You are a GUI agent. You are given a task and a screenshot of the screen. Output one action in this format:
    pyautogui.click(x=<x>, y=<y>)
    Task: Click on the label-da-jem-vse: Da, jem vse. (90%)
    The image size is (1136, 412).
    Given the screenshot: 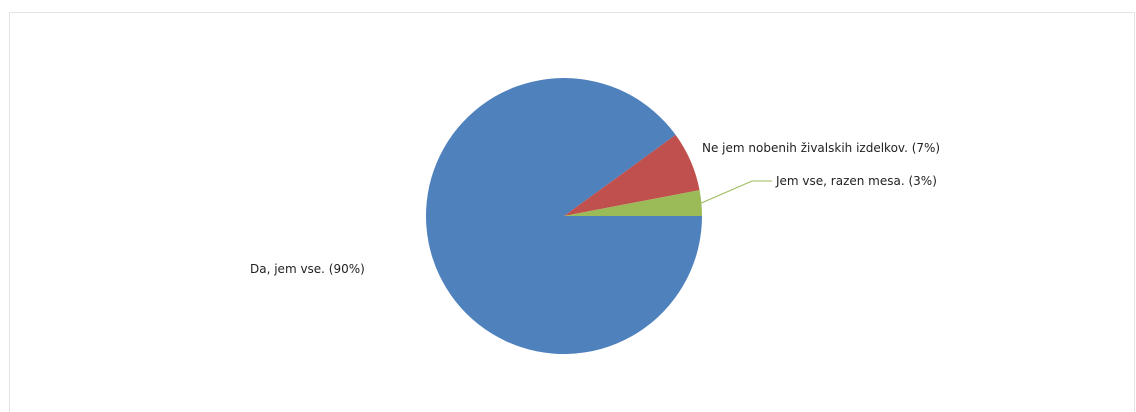 What is the action you would take?
    pyautogui.click(x=307, y=269)
    